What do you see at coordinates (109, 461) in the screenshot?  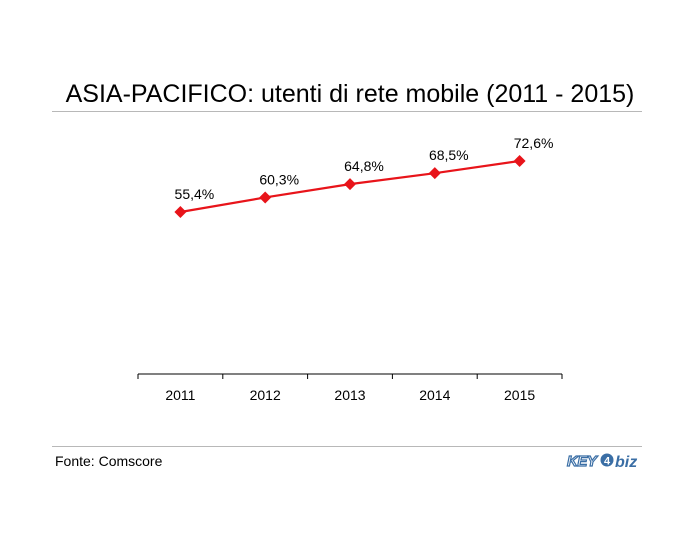 I see `source-note: Fonte: Comscore` at bounding box center [109, 461].